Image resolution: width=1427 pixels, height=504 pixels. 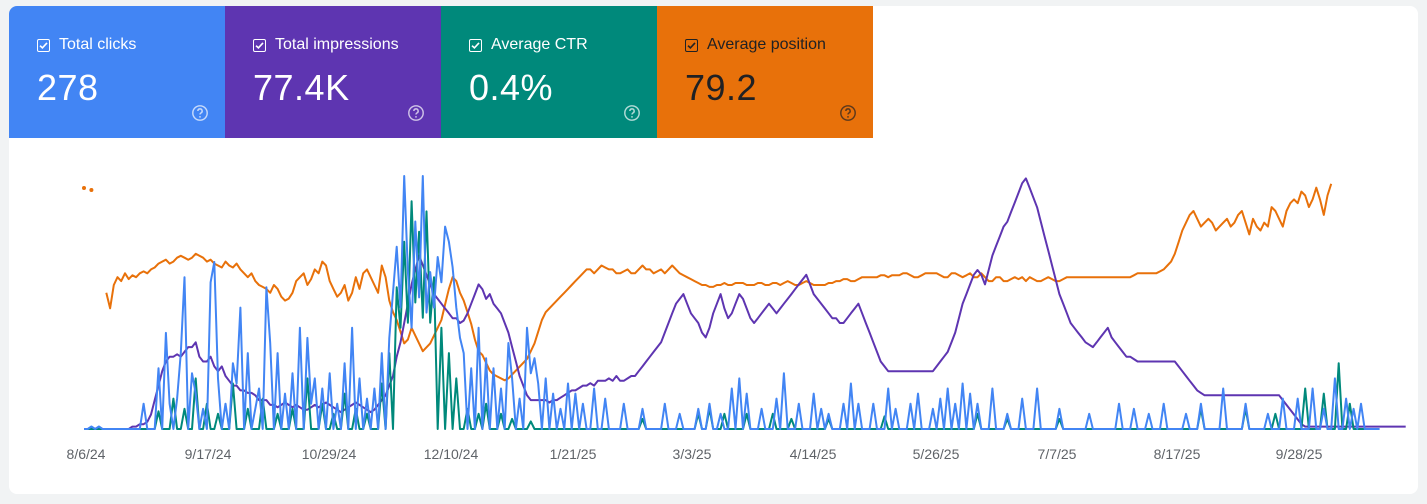 What do you see at coordinates (1299, 454) in the screenshot?
I see `x-tick-label: 9/28/25` at bounding box center [1299, 454].